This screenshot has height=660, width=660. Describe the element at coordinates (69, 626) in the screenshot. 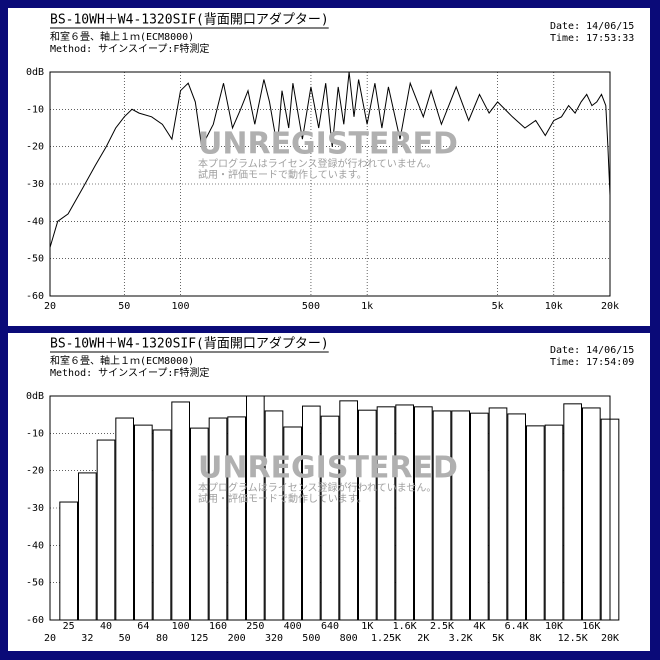

I see `x-tick-label: 25` at that location.